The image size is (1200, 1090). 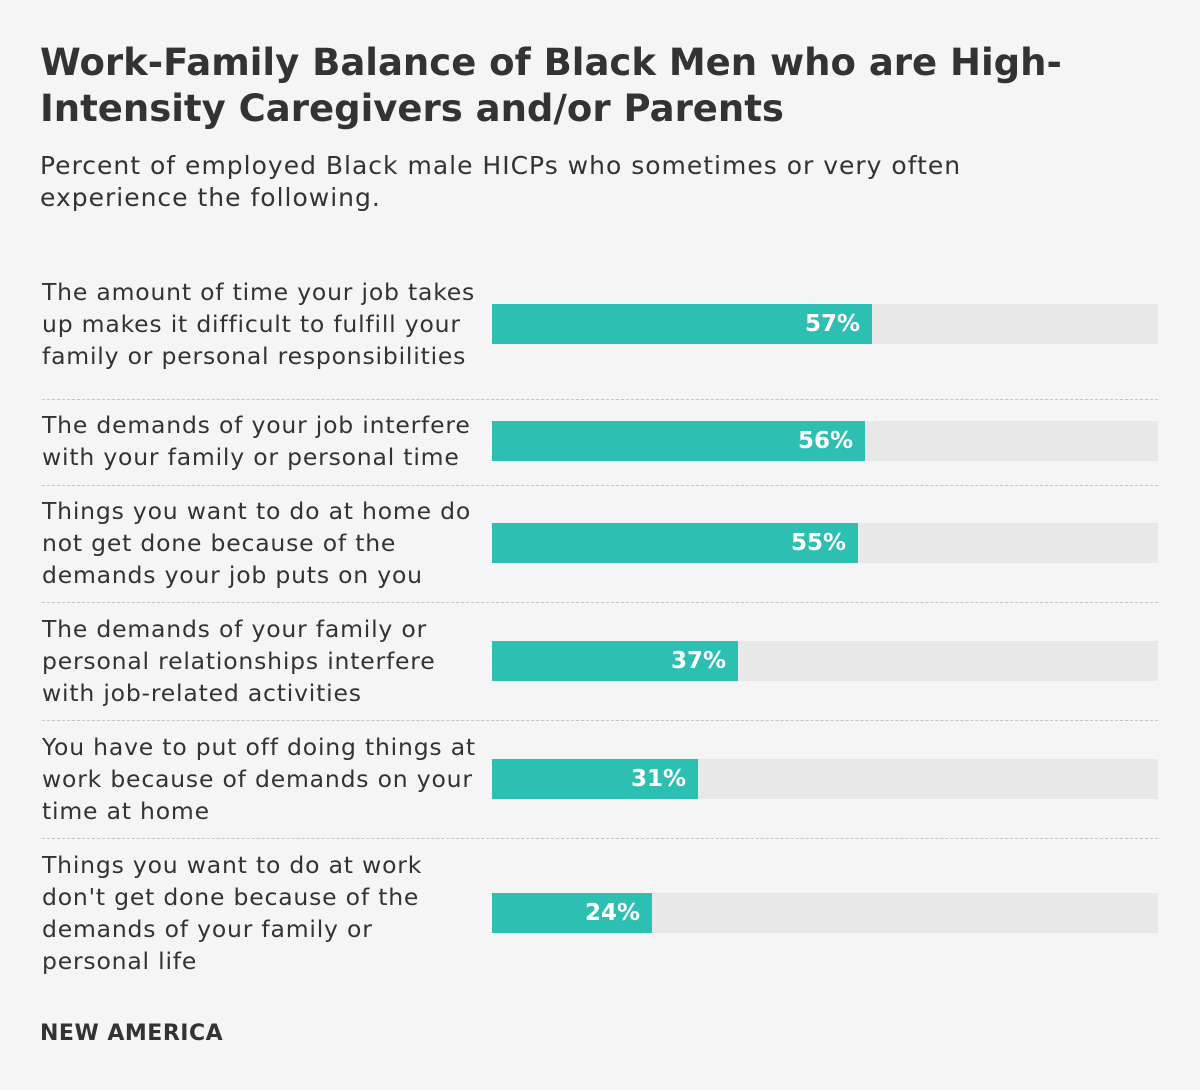 What do you see at coordinates (825, 779) in the screenshot?
I see `bar-track: 31%` at bounding box center [825, 779].